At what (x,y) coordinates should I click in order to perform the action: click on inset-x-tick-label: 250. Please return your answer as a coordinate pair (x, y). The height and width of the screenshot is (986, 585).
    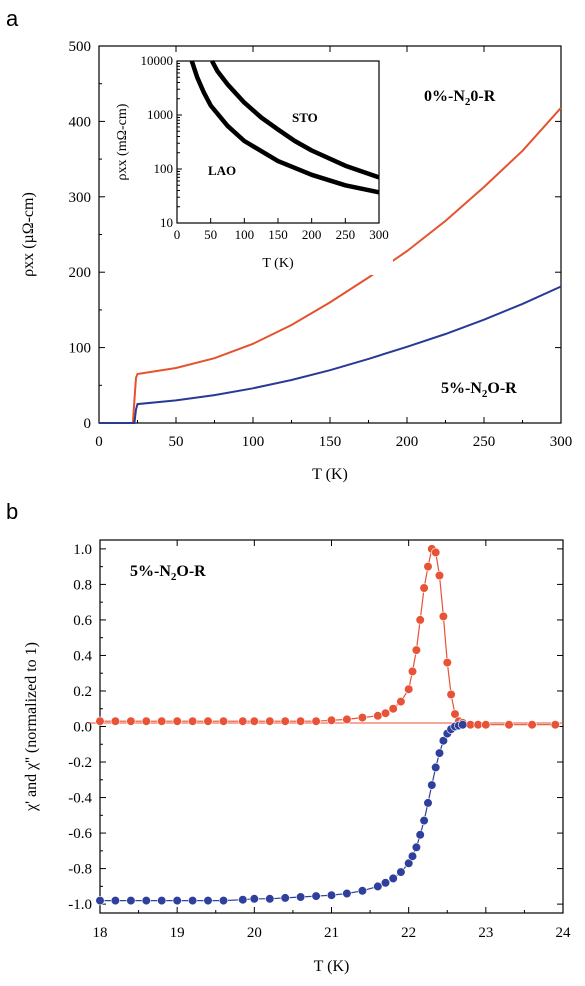
    Looking at the image, I should click on (346, 234).